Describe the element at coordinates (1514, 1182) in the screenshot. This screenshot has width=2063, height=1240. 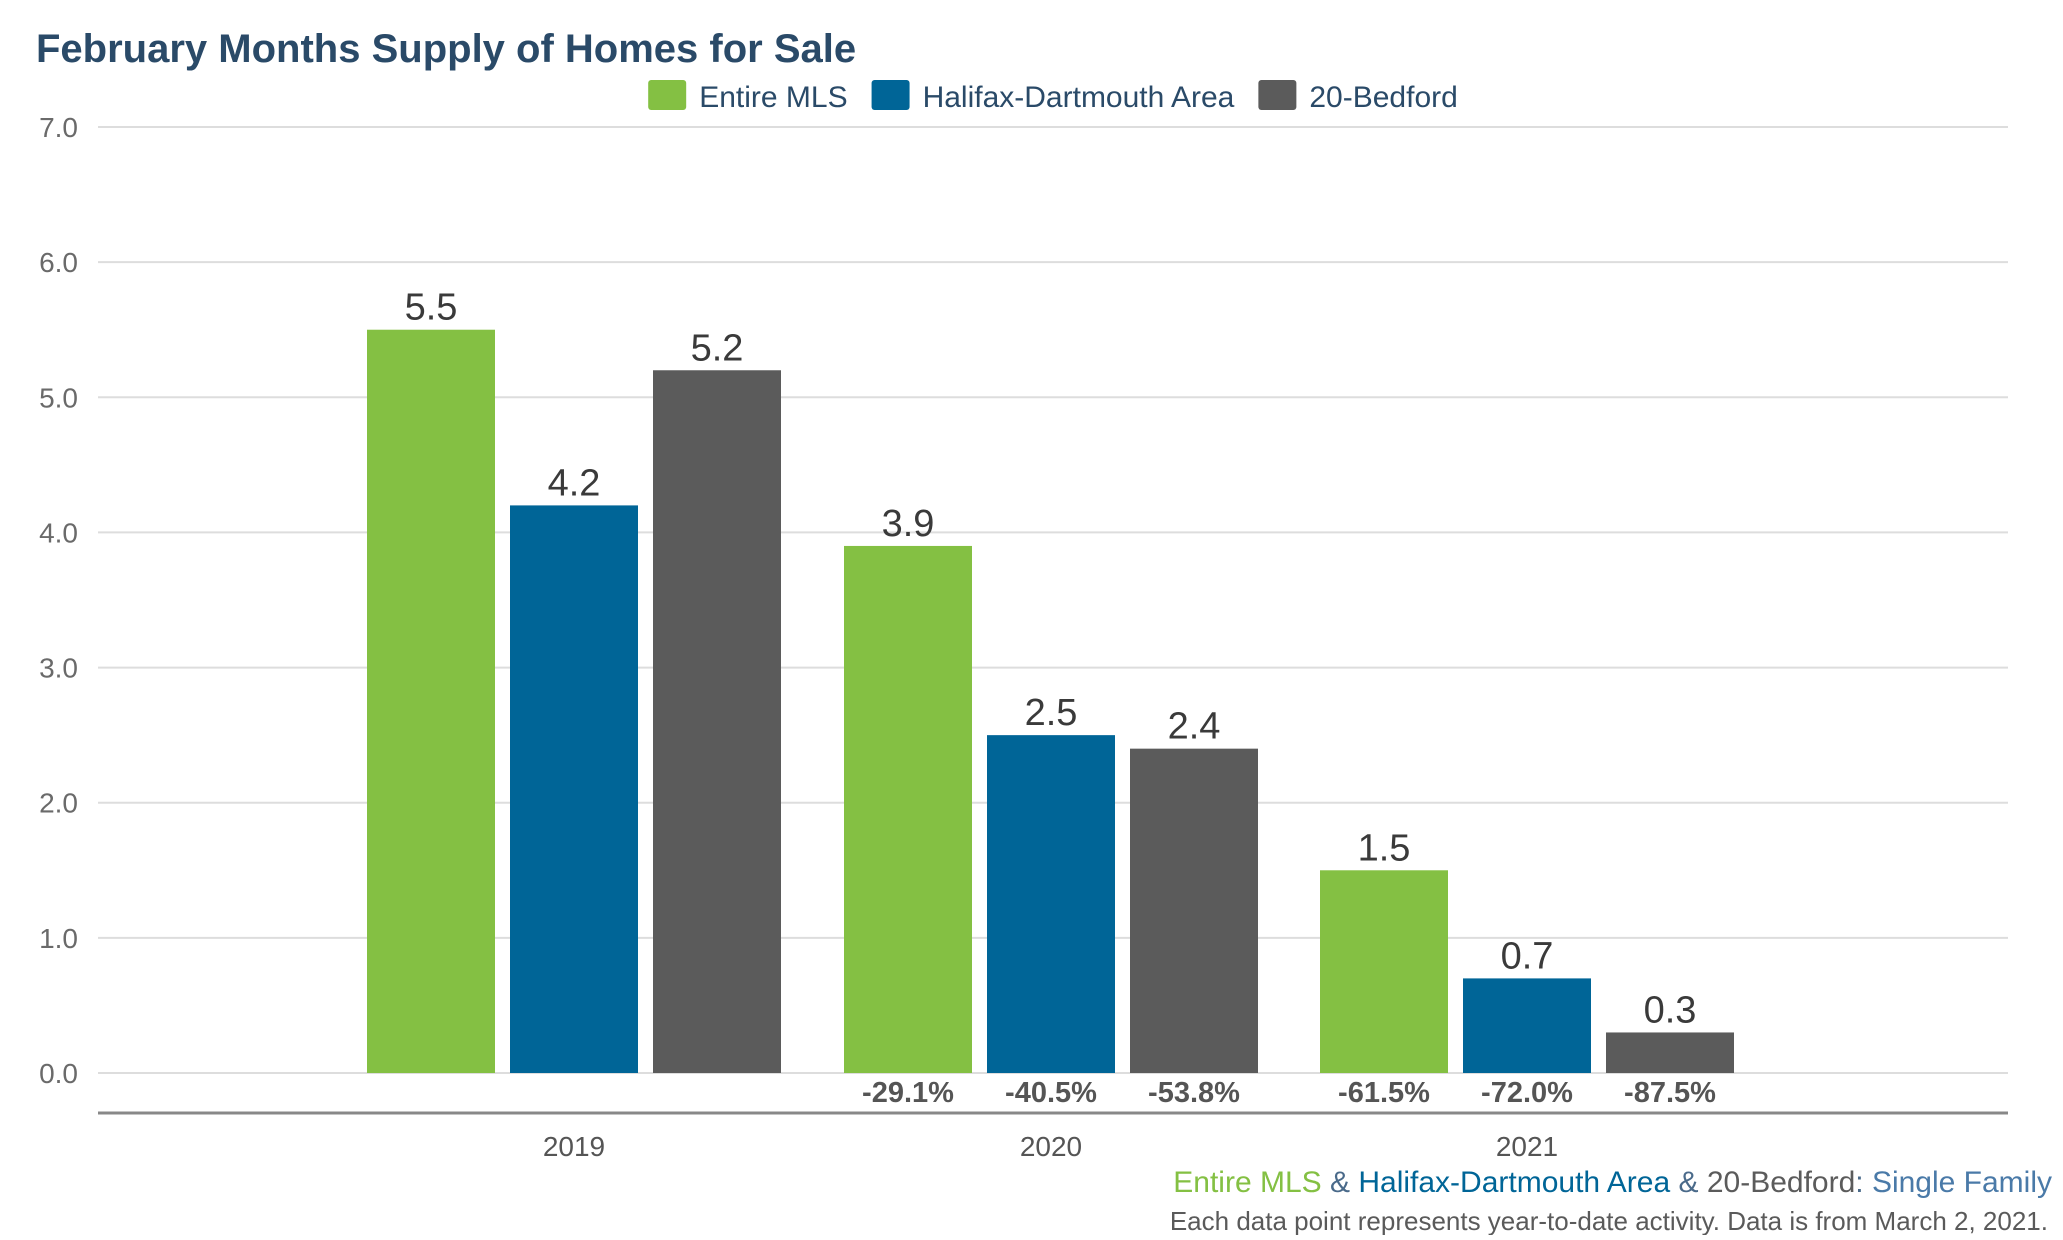
I see `footer-halifax: Halifax-Dartmouth Area` at that location.